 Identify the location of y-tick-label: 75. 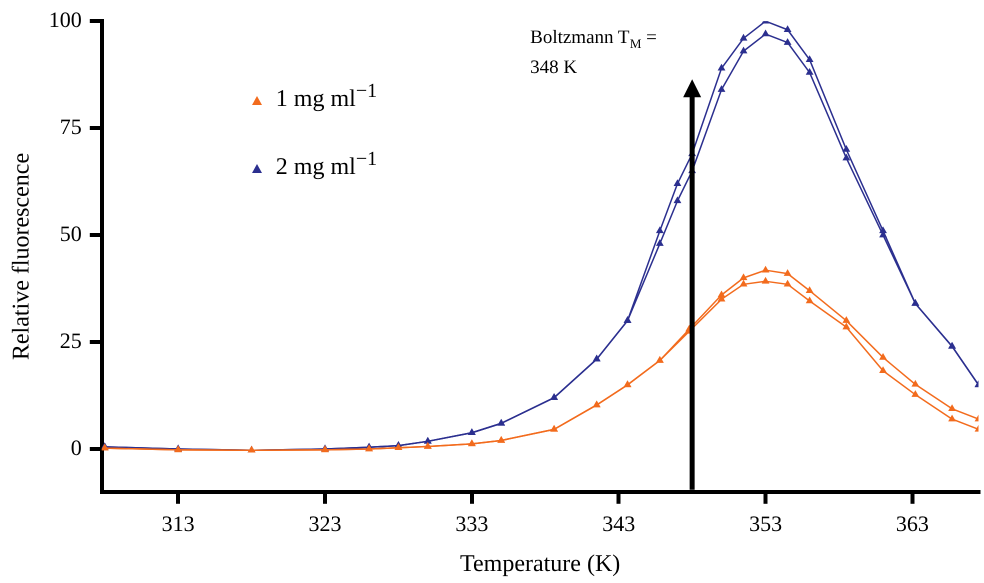
(71, 126).